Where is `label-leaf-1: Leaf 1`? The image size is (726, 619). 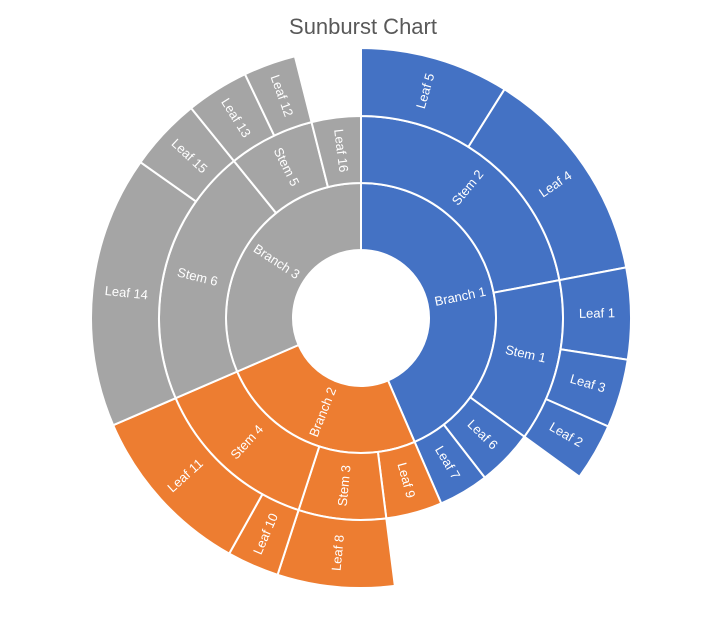 label-leaf-1: Leaf 1 is located at coordinates (597, 313).